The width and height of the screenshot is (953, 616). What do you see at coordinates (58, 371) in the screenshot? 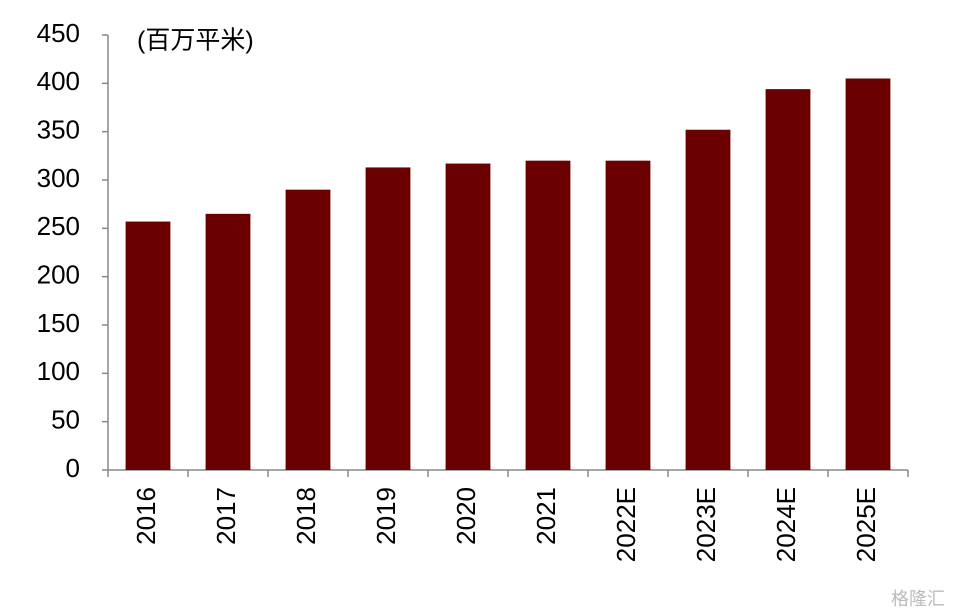
I see `y-tick-label: 100` at bounding box center [58, 371].